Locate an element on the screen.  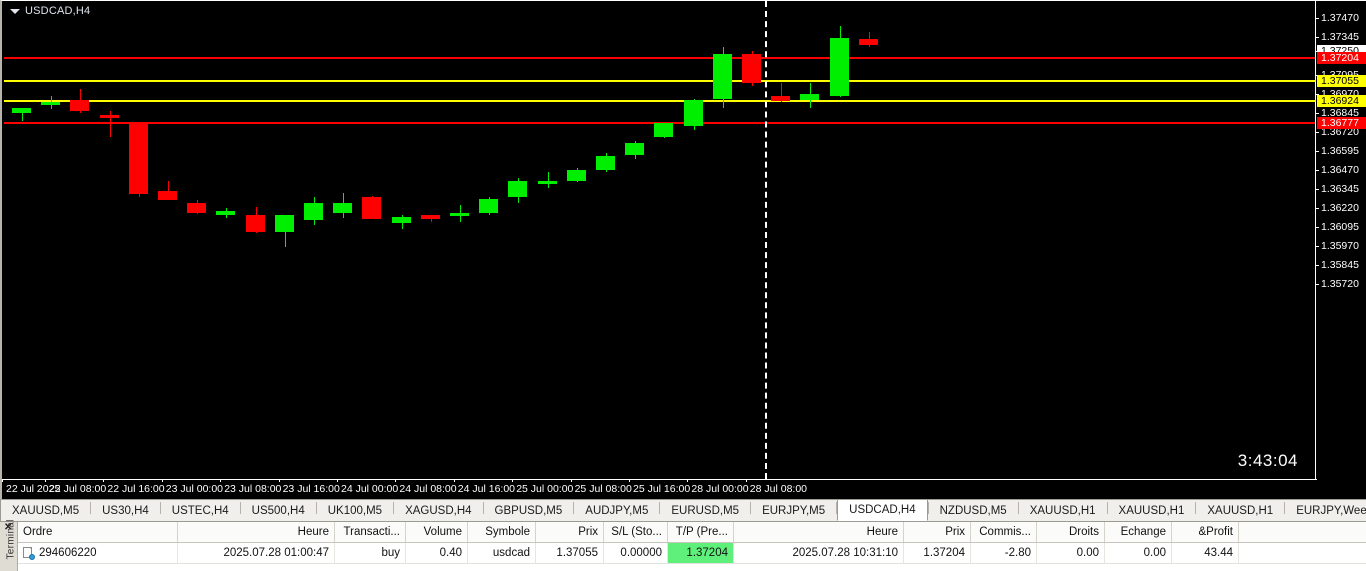
cell-sl: 0.00000 is located at coordinates (636, 553).